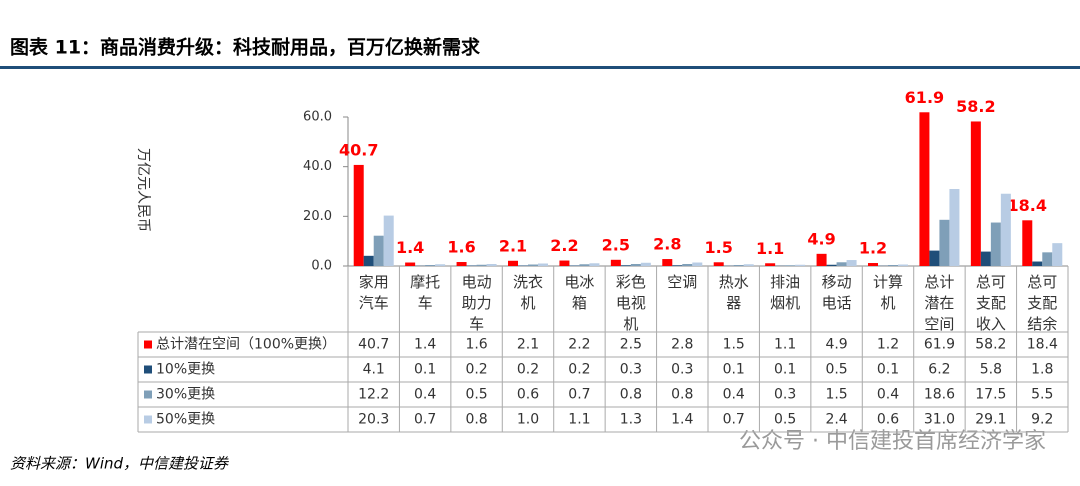 This screenshot has width=1080, height=486. Describe the element at coordinates (888, 345) in the screenshot. I see `table-cell: 1.2` at that location.